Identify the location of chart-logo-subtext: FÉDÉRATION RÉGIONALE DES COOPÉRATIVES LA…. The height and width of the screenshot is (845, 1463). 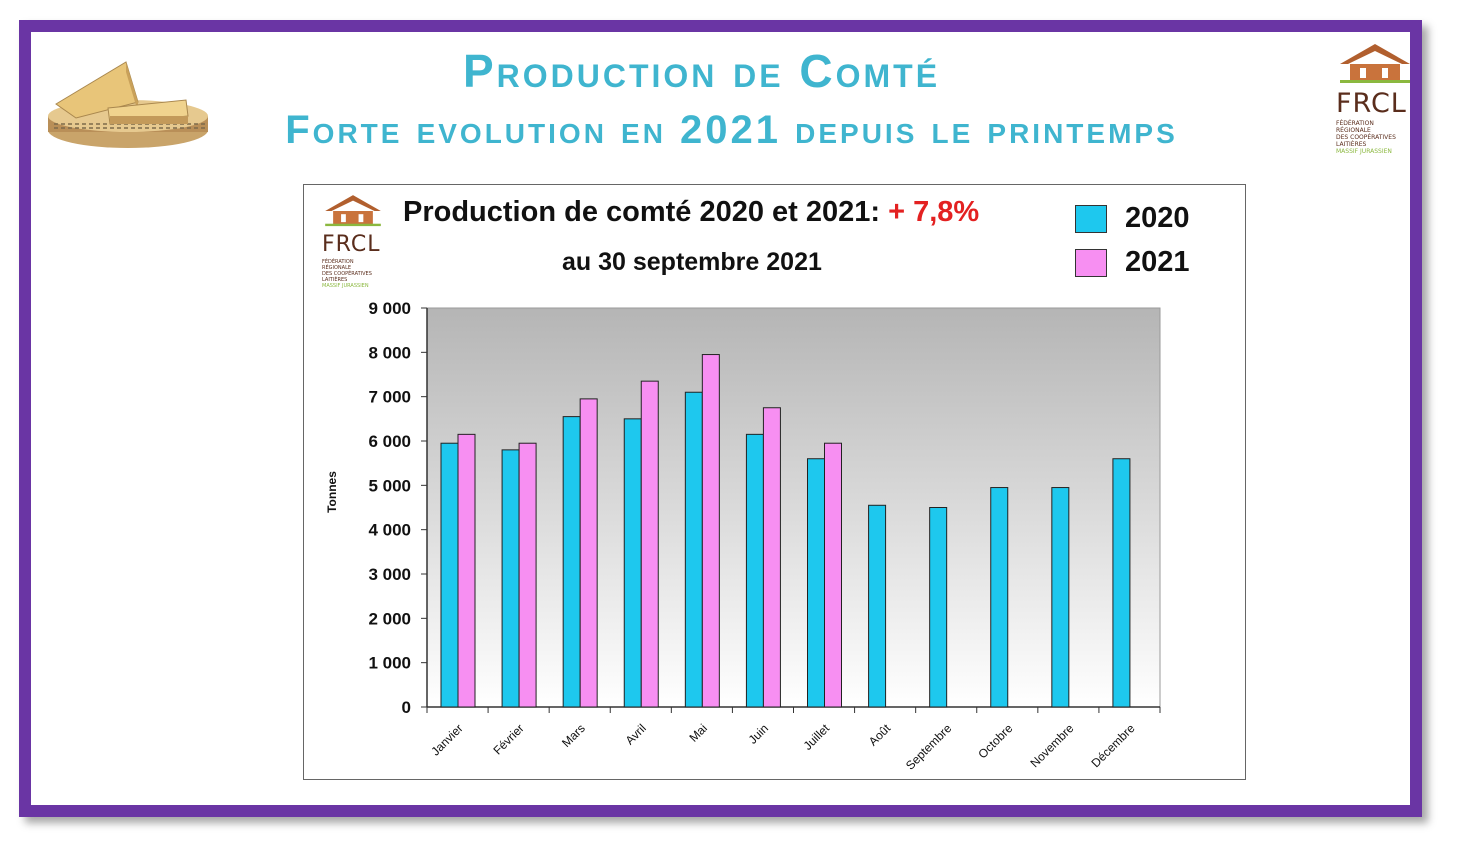
(347, 274).